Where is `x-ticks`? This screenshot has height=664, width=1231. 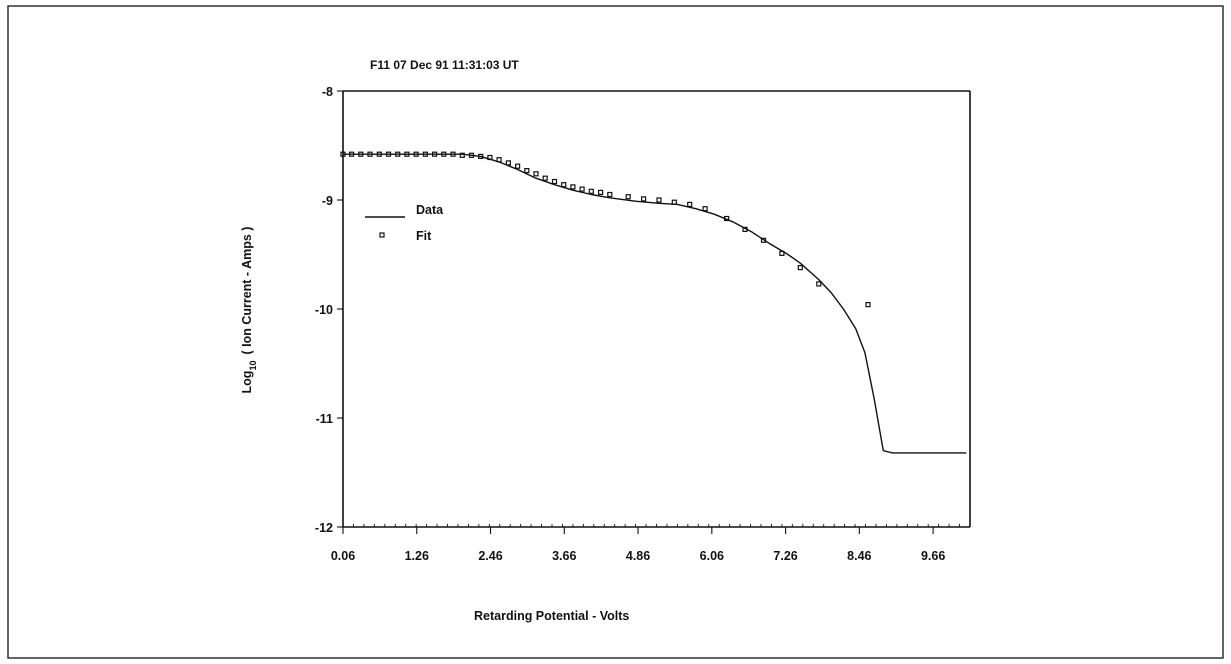 x-ticks is located at coordinates (656, 529).